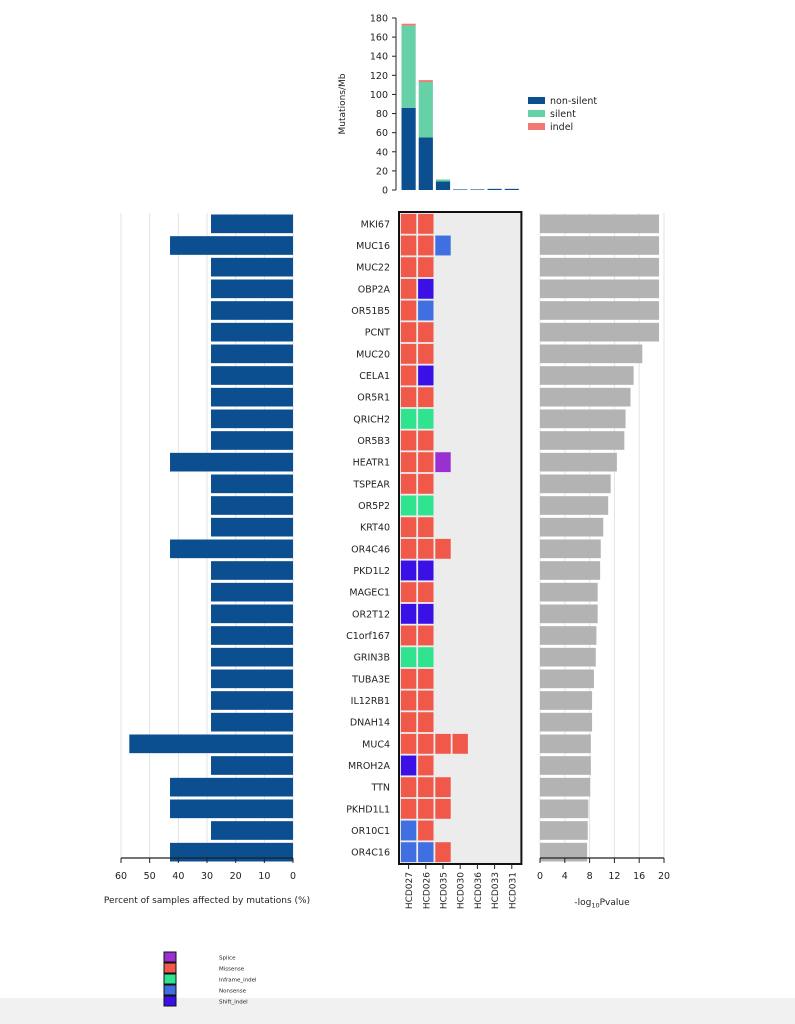  What do you see at coordinates (512, 613) in the screenshot?
I see `heatmap-cell-OR2T12-HCD031` at bounding box center [512, 613].